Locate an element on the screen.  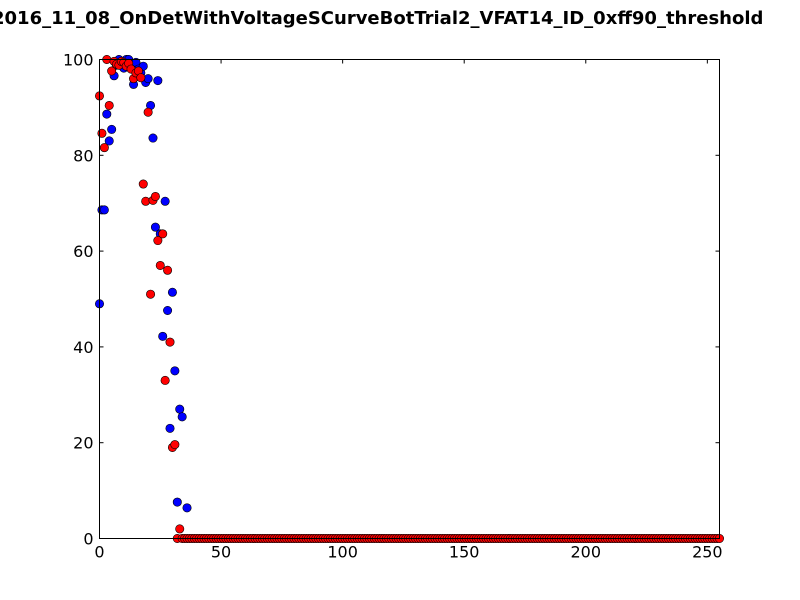
y-tick-label: 40 is located at coordinates (83, 347).